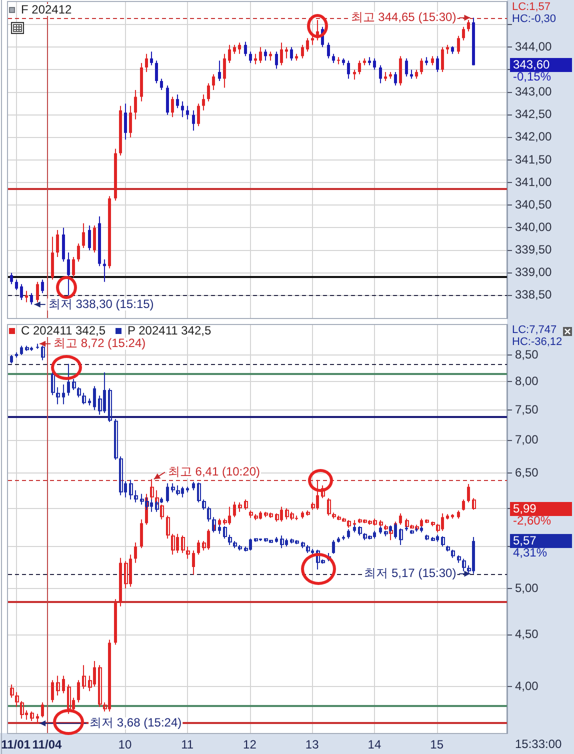  Describe the element at coordinates (533, 159) in the screenshot. I see `y-tick-label: 341,50` at that location.